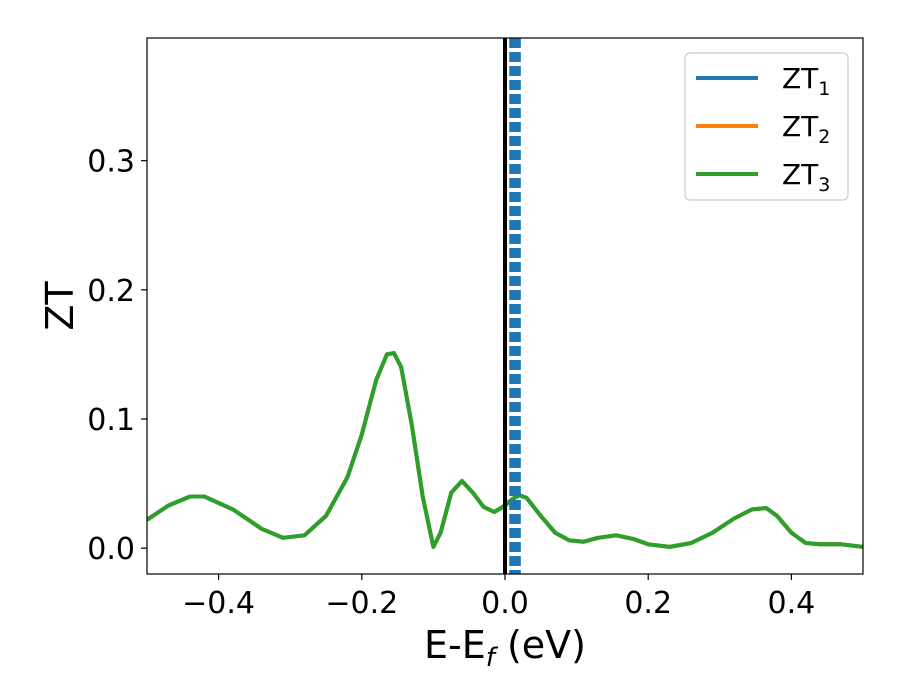 The height and width of the screenshot is (700, 900). I want to click on x-axis-label: E-Ef (eV), so click(505, 648).